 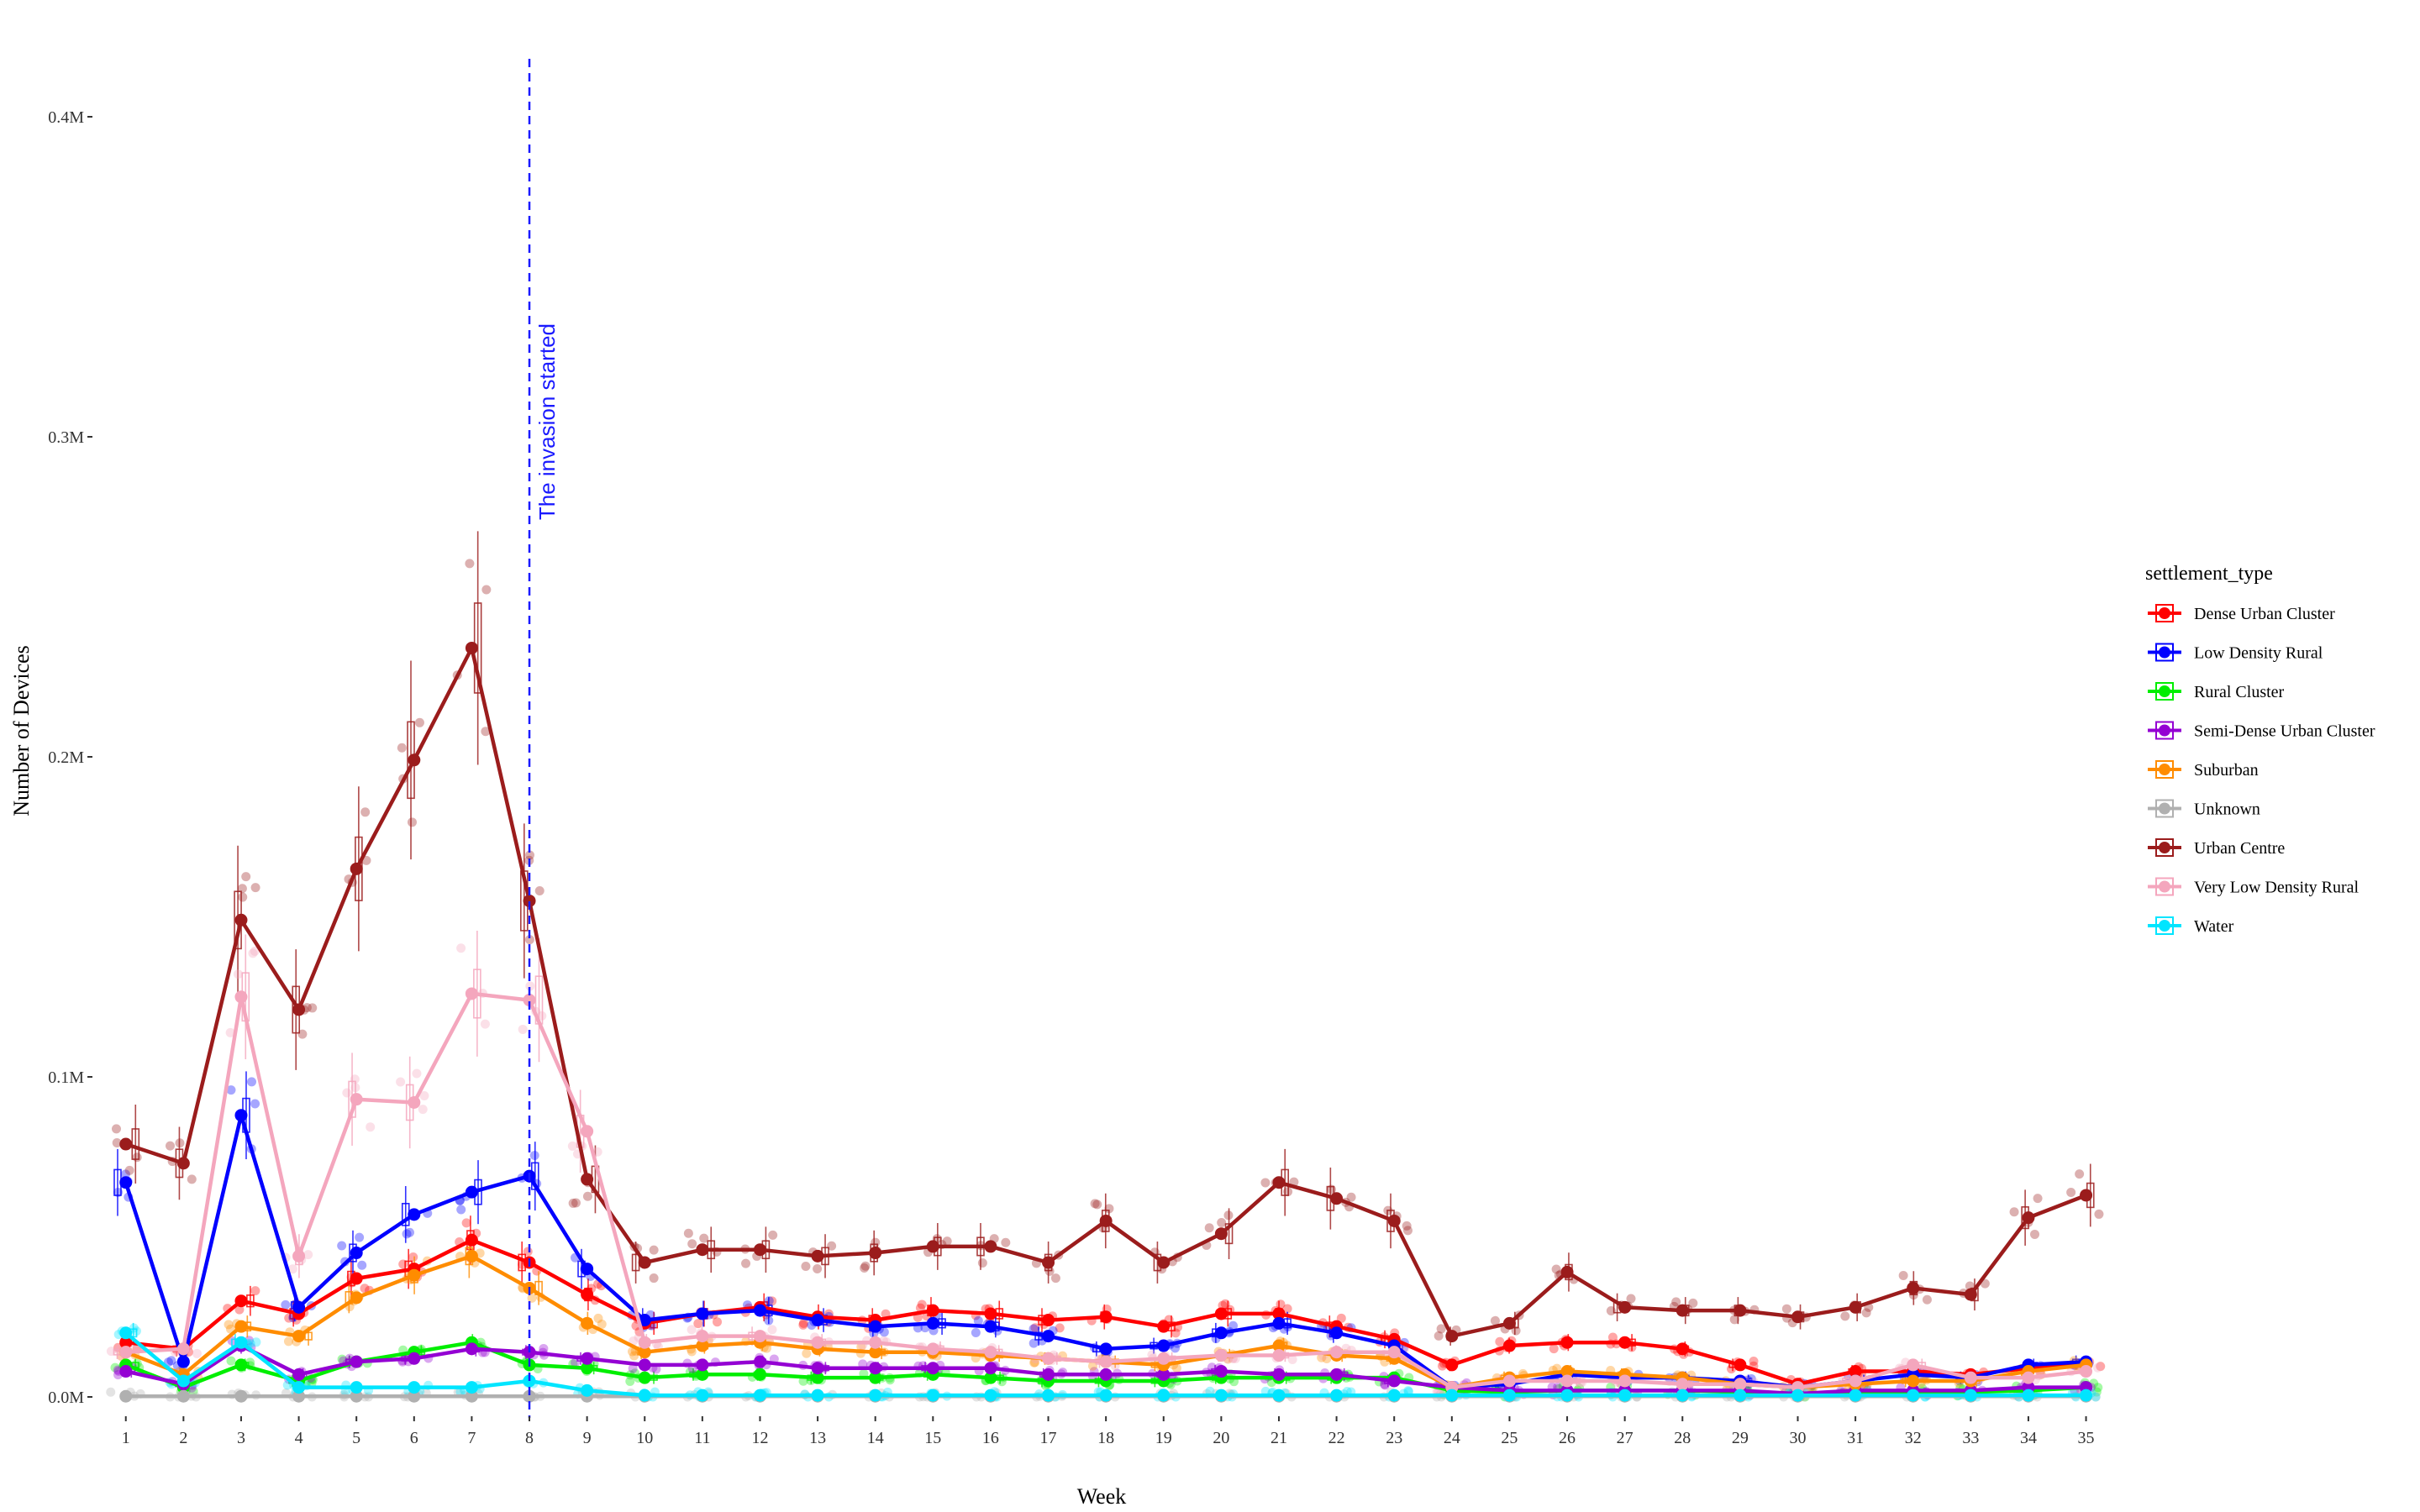 I want to click on x-tick-label: 28, so click(x=1682, y=1438).